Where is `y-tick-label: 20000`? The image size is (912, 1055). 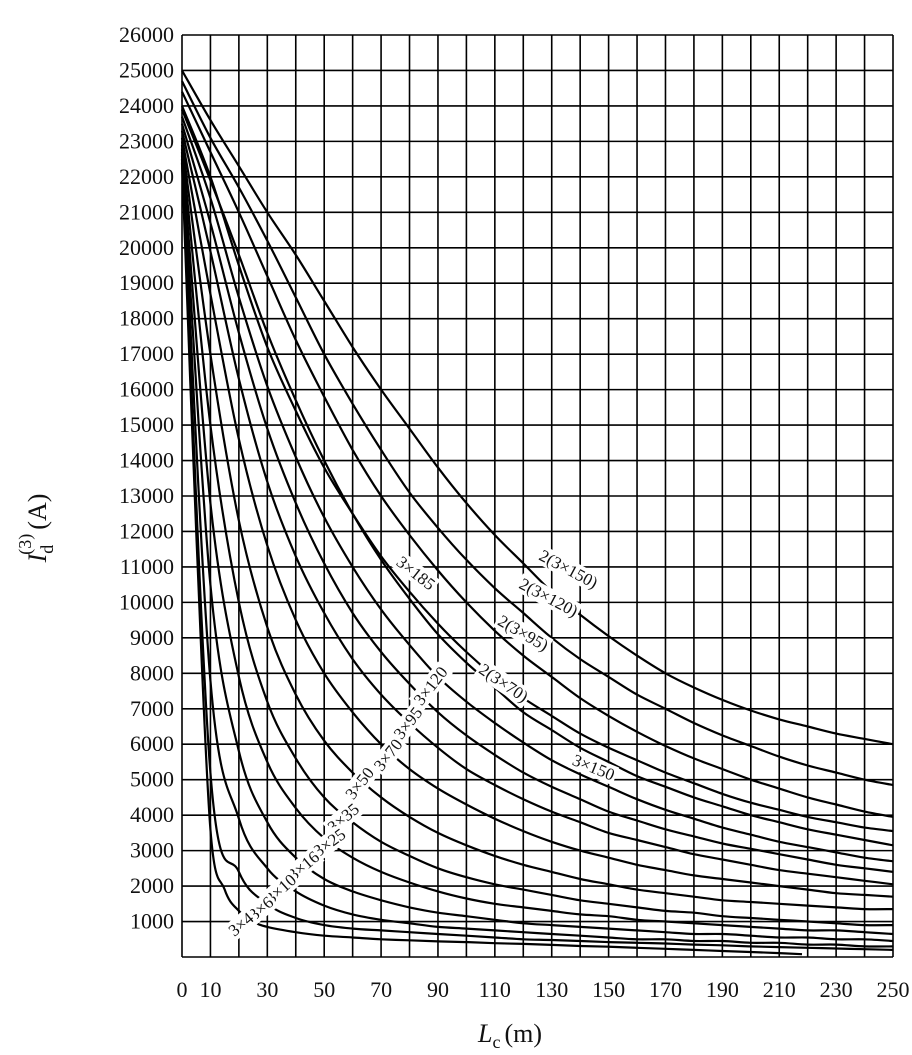 y-tick-label: 20000 is located at coordinates (146, 247).